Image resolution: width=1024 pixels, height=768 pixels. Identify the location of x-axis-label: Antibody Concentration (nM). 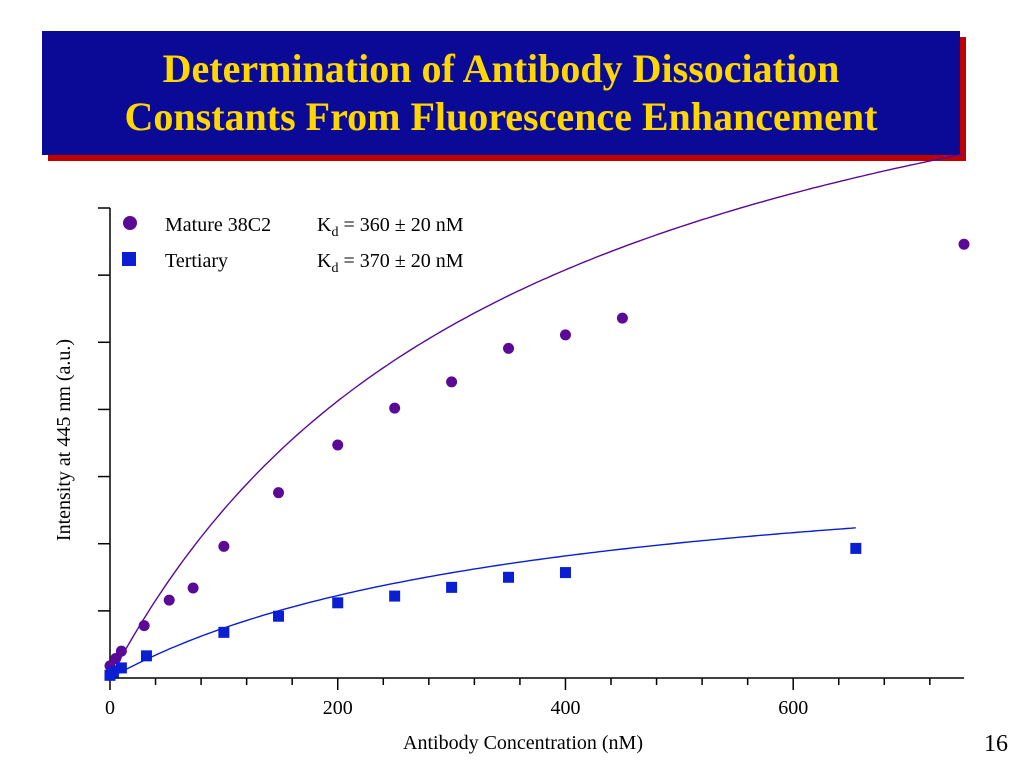
(523, 743).